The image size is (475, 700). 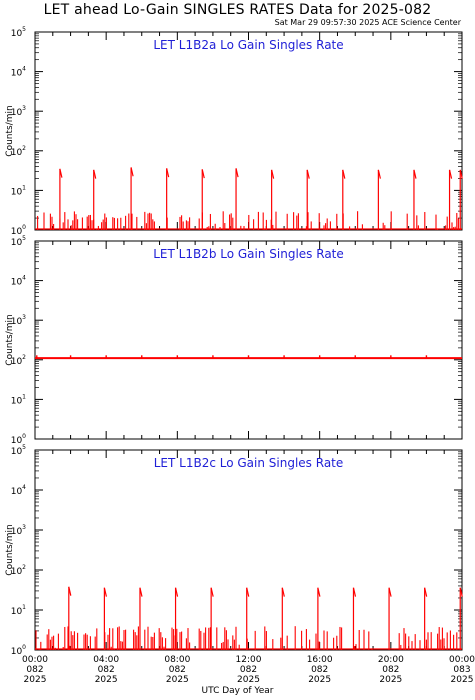 What do you see at coordinates (106, 660) in the screenshot?
I see `x-tick-time: 04:00` at bounding box center [106, 660].